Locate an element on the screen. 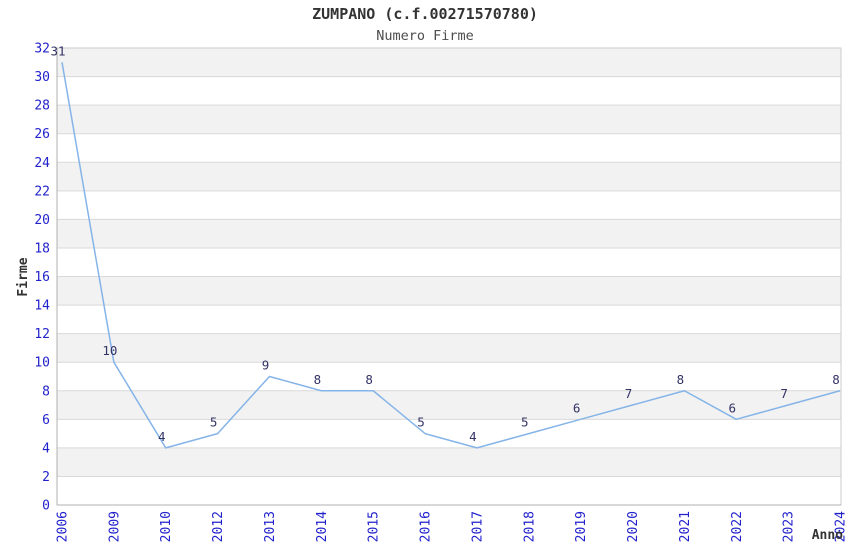 Image resolution: width=850 pixels, height=550 pixels. y-tick-label: 30 is located at coordinates (42, 77).